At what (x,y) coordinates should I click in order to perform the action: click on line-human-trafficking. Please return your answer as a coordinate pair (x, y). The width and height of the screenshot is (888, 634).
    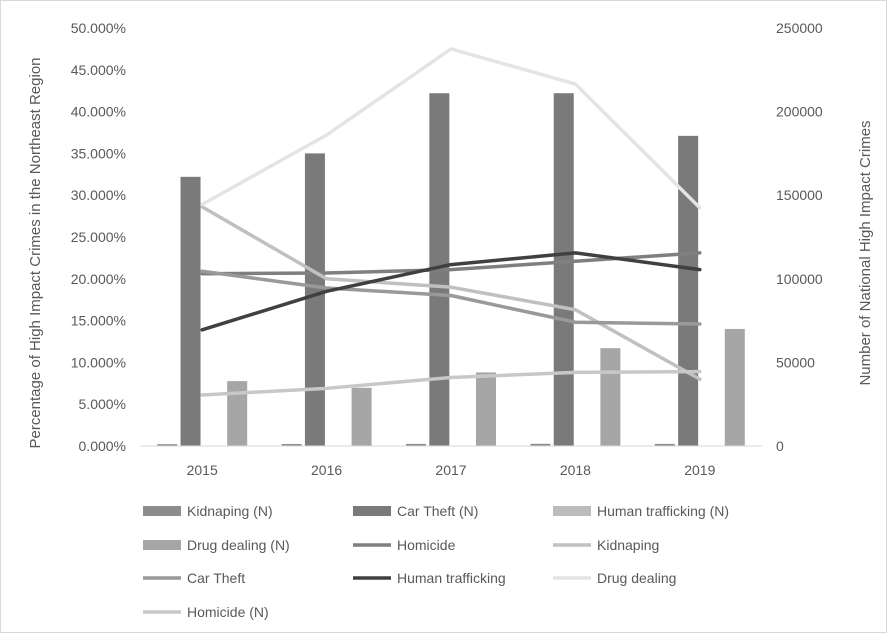
    Looking at the image, I should click on (451, 291).